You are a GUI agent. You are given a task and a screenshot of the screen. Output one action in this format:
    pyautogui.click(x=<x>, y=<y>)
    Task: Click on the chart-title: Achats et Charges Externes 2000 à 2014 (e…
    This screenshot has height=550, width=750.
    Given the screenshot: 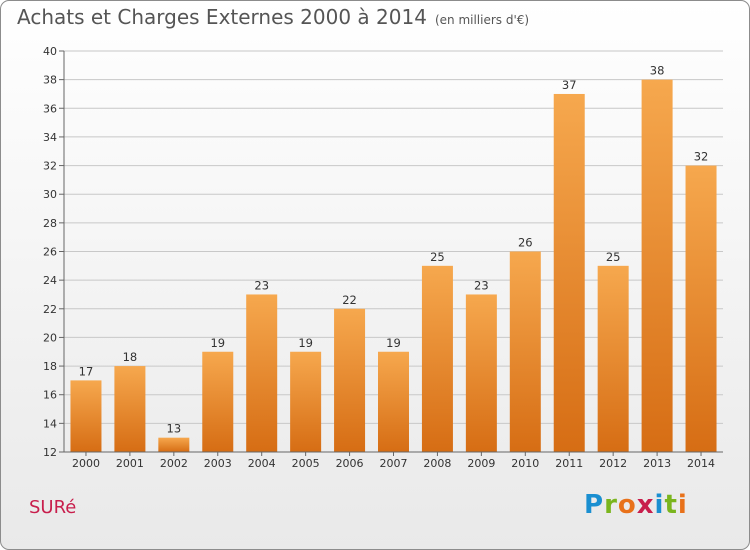 What is the action you would take?
    pyautogui.click(x=273, y=17)
    